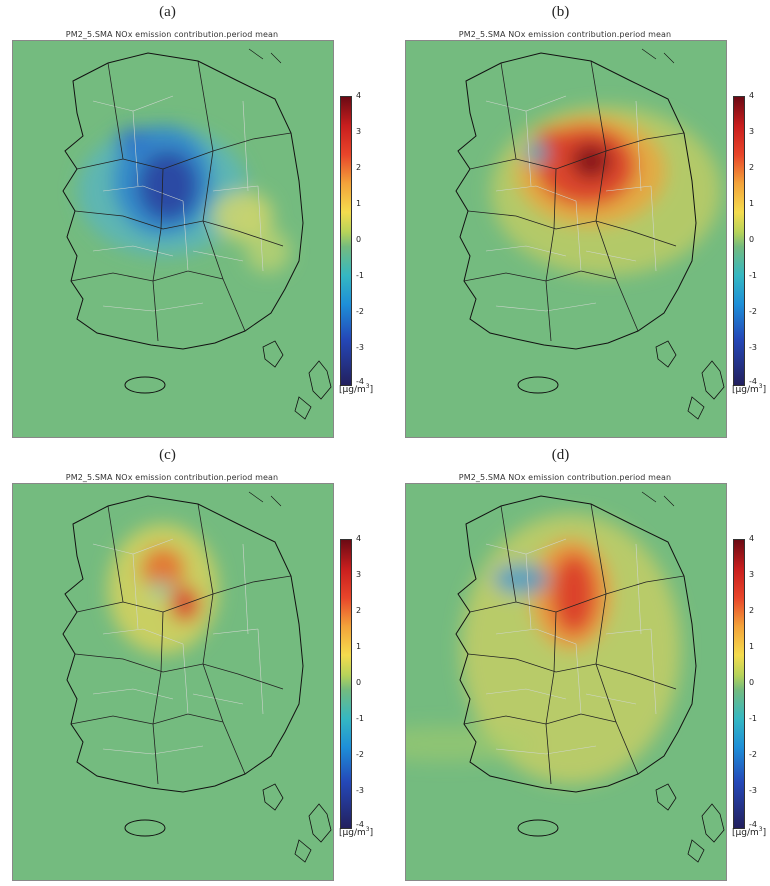 This screenshot has height=886, width=770. What do you see at coordinates (359, 167) in the screenshot?
I see `colorbar-tick: 2` at bounding box center [359, 167].